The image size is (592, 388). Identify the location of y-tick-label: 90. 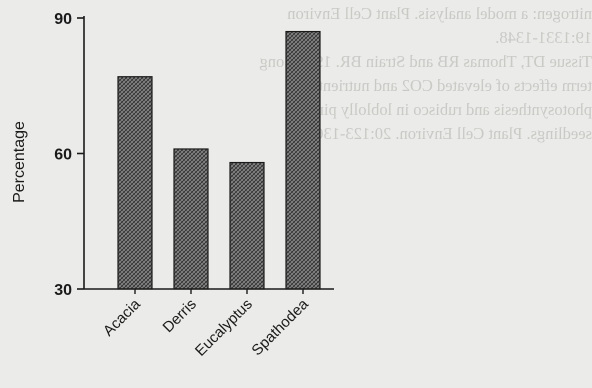
(63, 19).